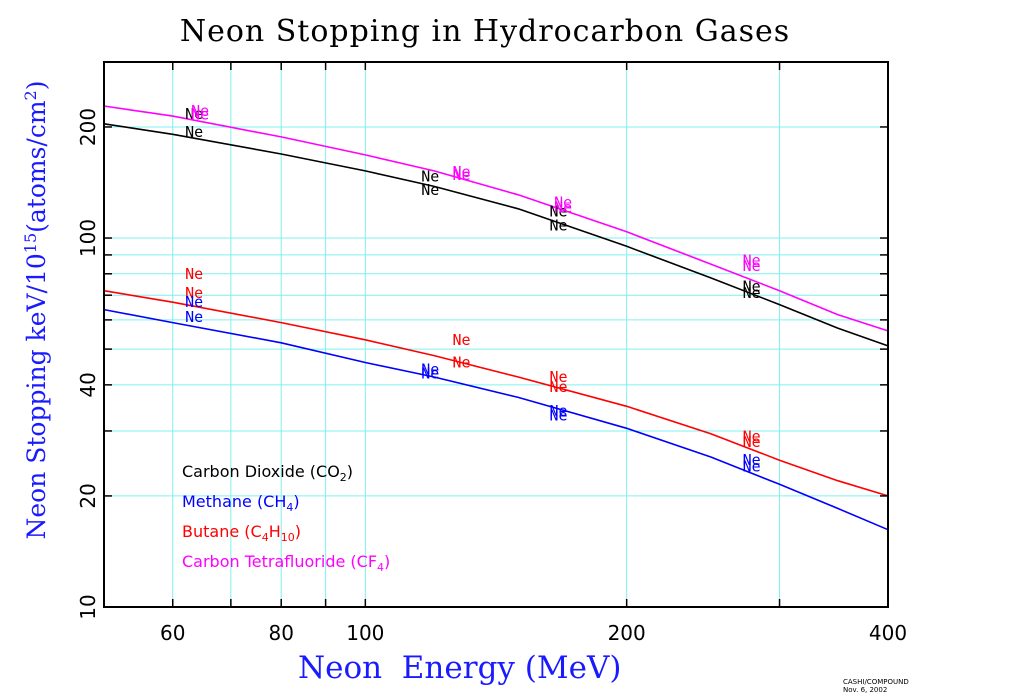  I want to click on x-axis-label: Neon Energy (MeV), so click(460, 668).